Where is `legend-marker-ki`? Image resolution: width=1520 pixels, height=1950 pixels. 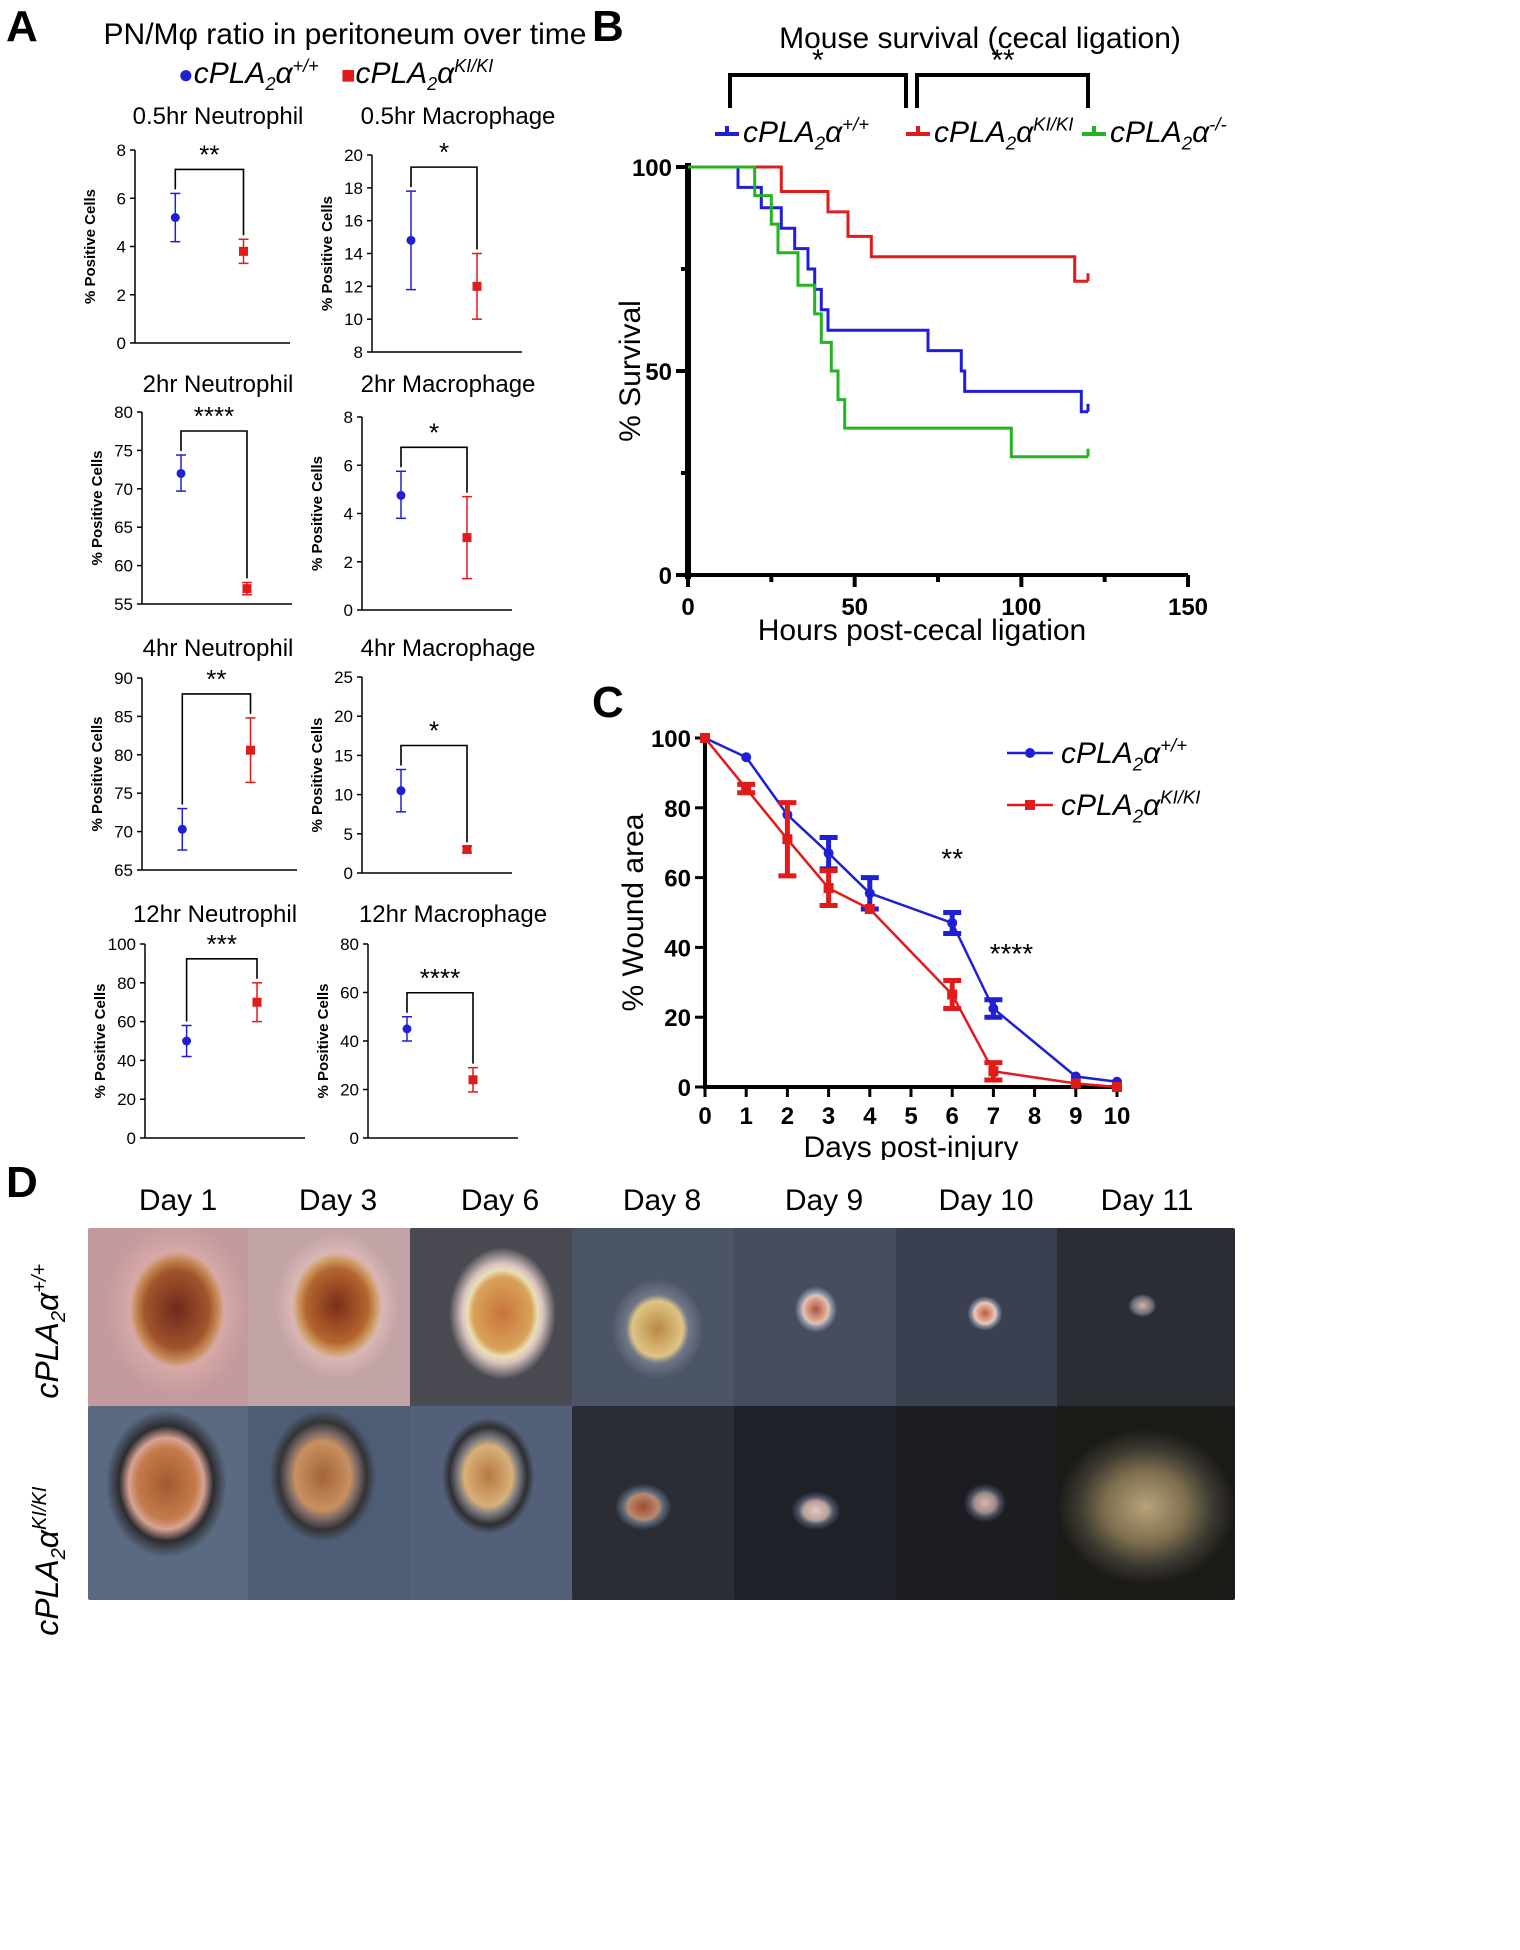
legend-marker-ki is located at coordinates (1030, 805).